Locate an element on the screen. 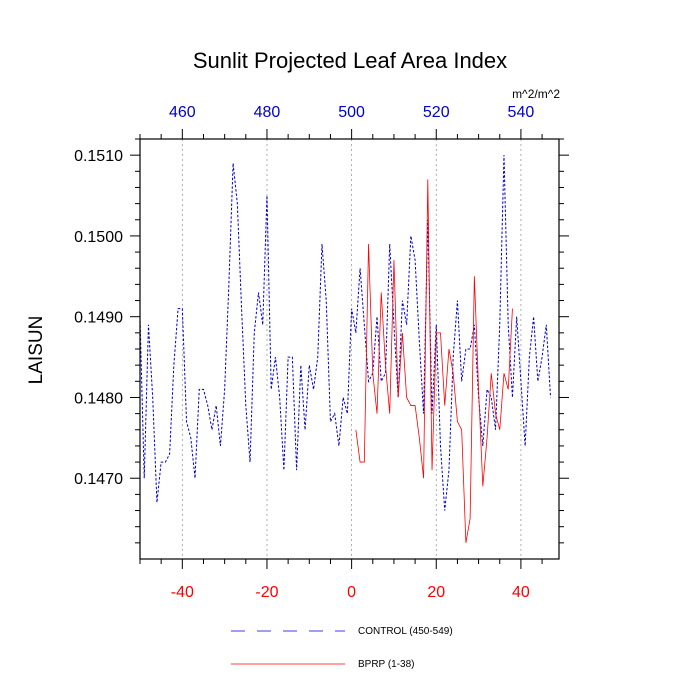 The image size is (700, 700). x-axis-bottom: -40 -20 0 20 40 is located at coordinates (341, 580).